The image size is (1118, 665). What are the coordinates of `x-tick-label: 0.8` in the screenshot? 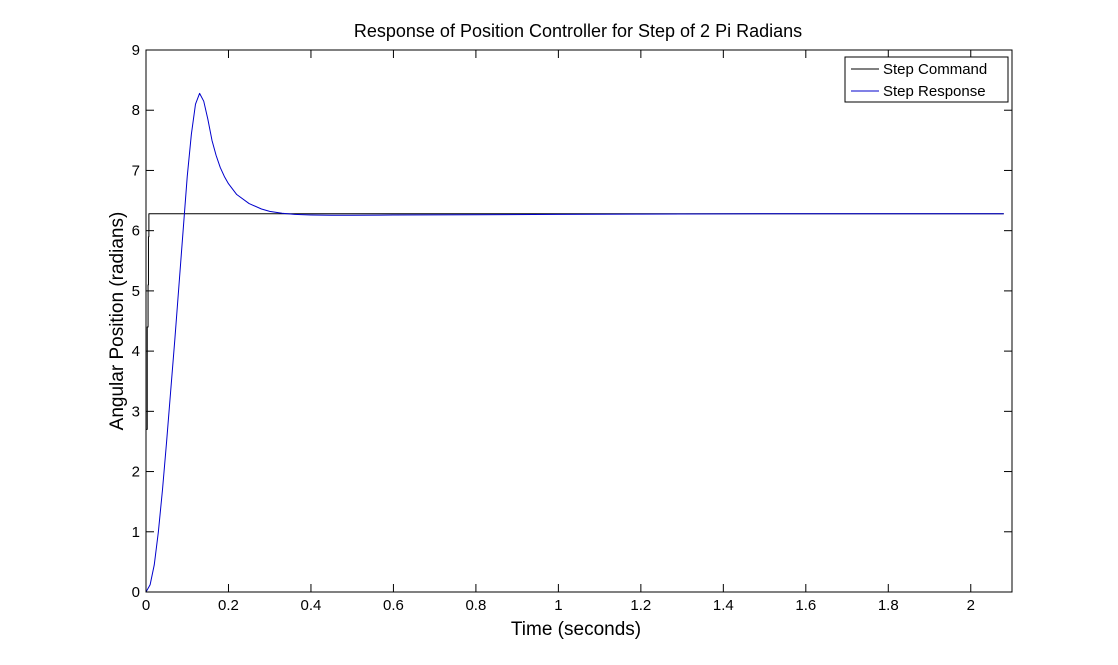 It's located at (475, 605).